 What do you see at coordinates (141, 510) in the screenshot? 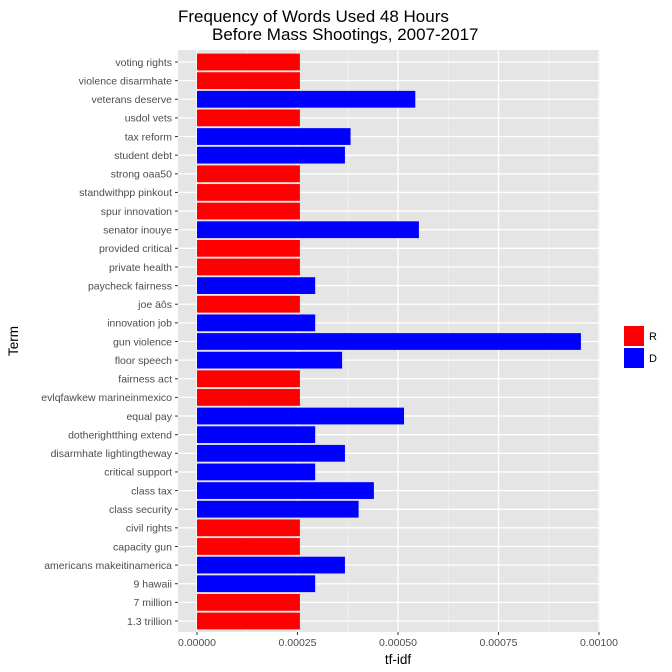
I see `y-tick-label: class security` at bounding box center [141, 510].